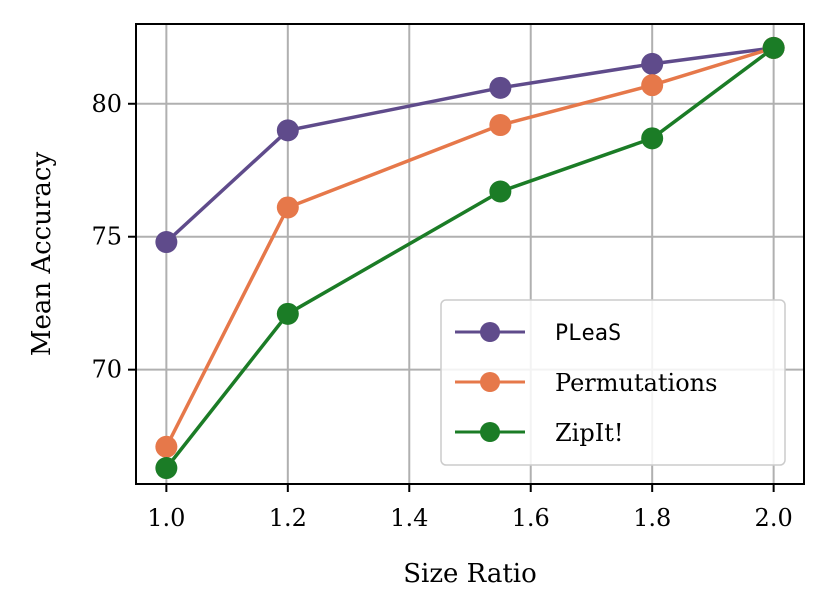 Image resolution: width=830 pixels, height=616 pixels. Describe the element at coordinates (409, 518) in the screenshot. I see `x-tick-label-2: 1.4` at that location.